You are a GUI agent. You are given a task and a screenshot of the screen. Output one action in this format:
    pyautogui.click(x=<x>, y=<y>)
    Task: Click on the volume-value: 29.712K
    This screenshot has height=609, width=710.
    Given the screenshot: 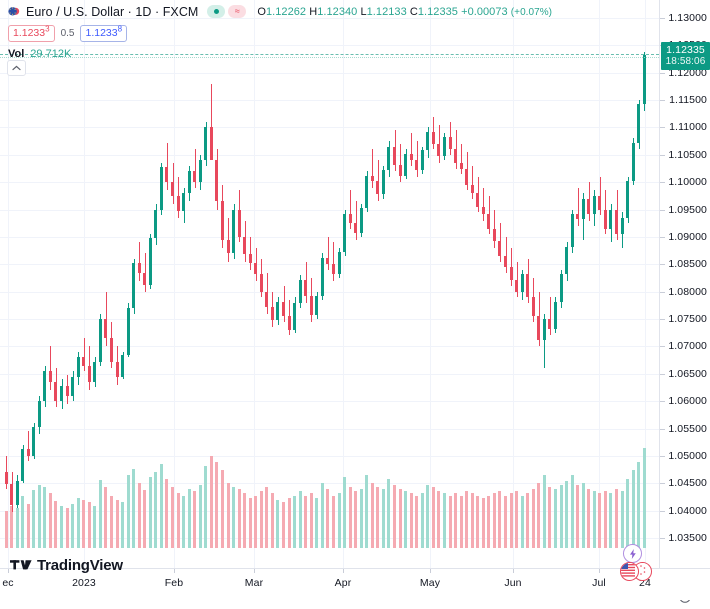 What is the action you would take?
    pyautogui.click(x=51, y=54)
    